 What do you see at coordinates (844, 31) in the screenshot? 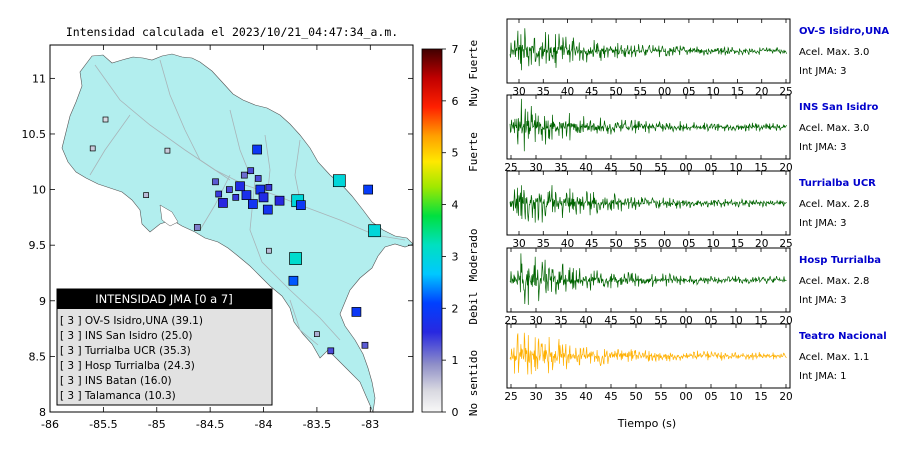
I see `station-name: OV-S Isidro,UNA` at bounding box center [844, 31].